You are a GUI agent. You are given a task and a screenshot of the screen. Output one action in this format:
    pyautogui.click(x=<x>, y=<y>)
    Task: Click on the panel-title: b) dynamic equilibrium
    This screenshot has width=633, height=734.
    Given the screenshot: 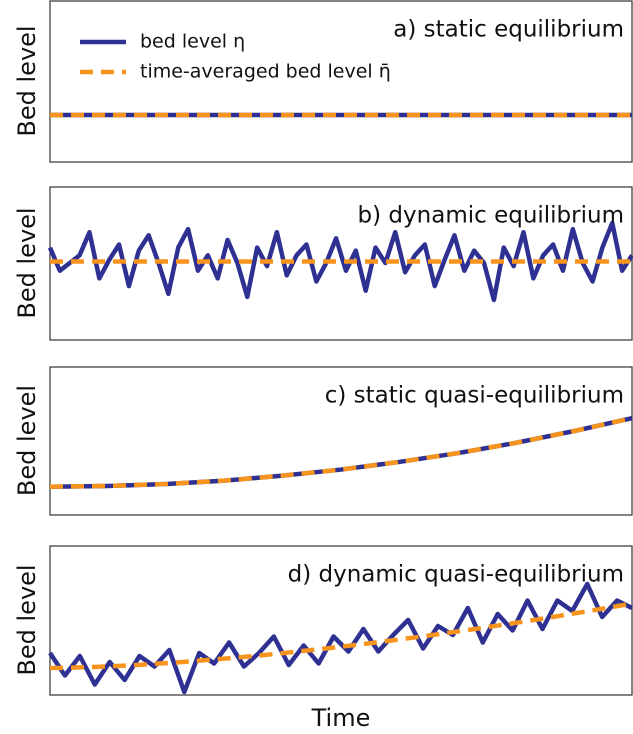 What is the action you would take?
    pyautogui.click(x=491, y=216)
    